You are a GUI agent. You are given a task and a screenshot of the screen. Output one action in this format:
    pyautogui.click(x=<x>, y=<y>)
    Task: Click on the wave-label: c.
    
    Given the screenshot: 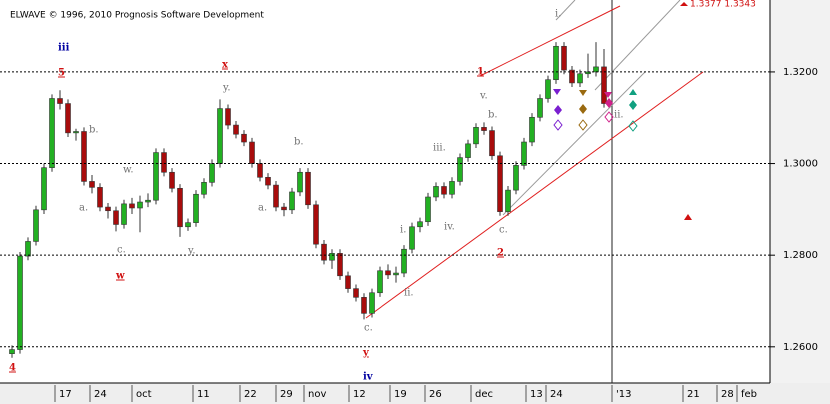 What is the action you would take?
    pyautogui.click(x=121, y=250)
    